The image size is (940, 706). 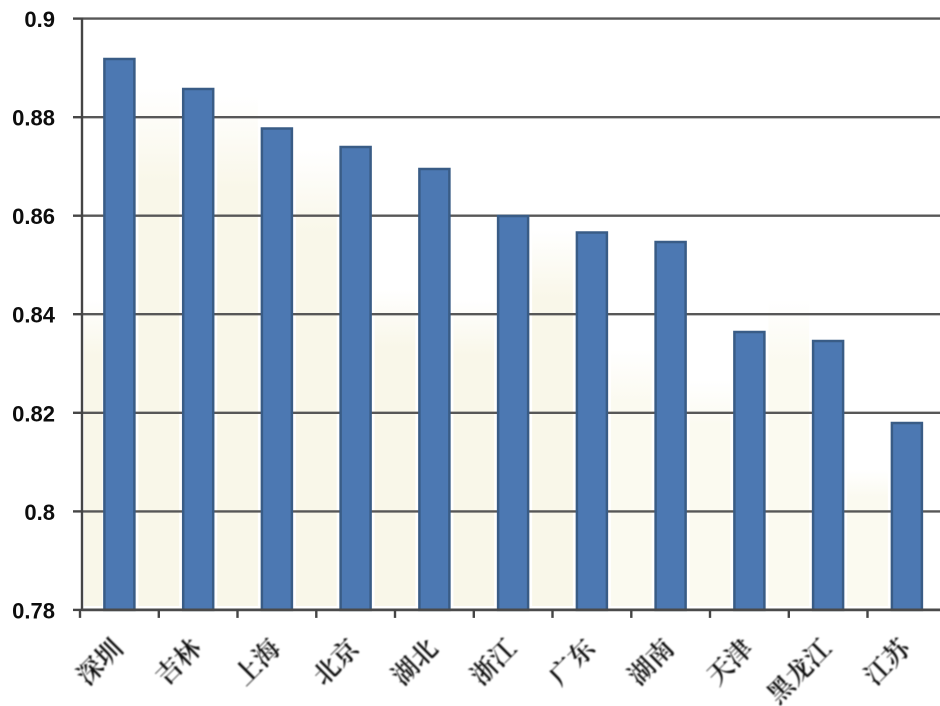 I want to click on svg-text: 0.86, so click(x=33, y=216).